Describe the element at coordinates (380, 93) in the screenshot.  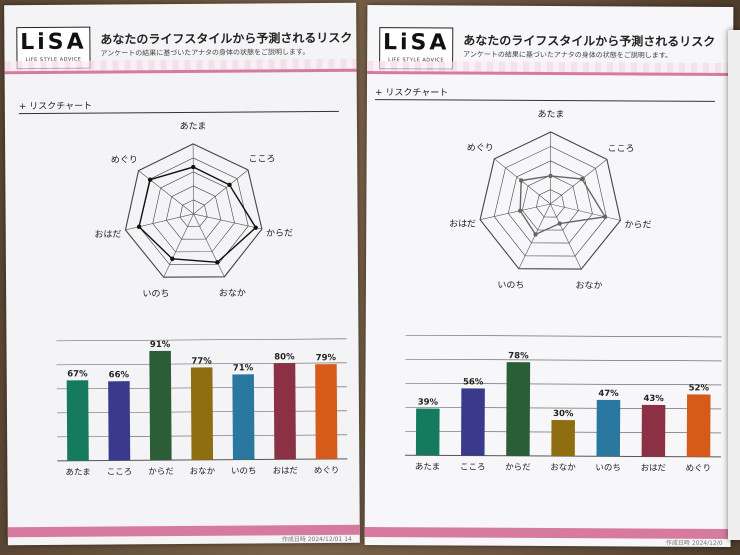
I see `plus-icon: +` at that location.